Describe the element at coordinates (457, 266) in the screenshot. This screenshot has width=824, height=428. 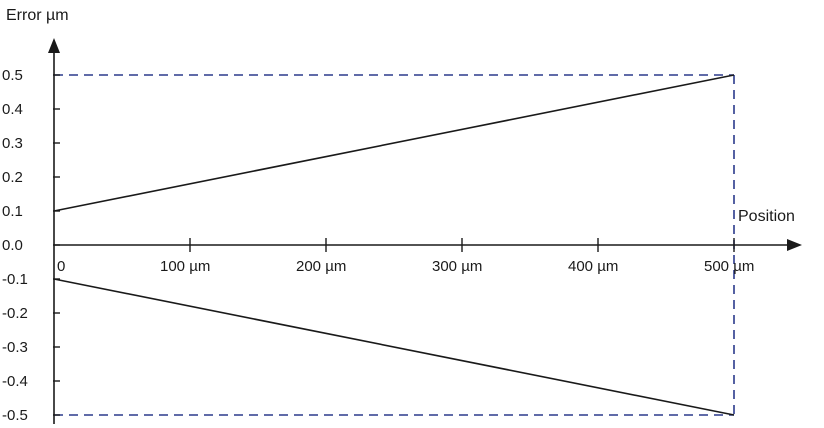
I see `x-tick-label: 300 µm` at that location.